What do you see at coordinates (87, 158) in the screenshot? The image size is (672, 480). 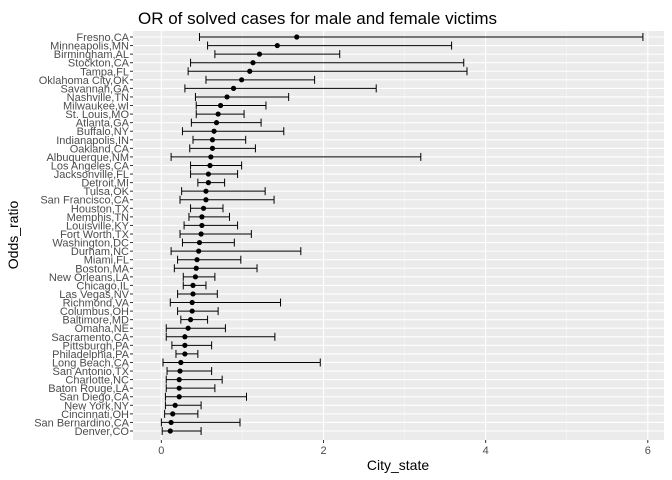 I see `y-tick-label: Albuquerque,NM` at bounding box center [87, 158].